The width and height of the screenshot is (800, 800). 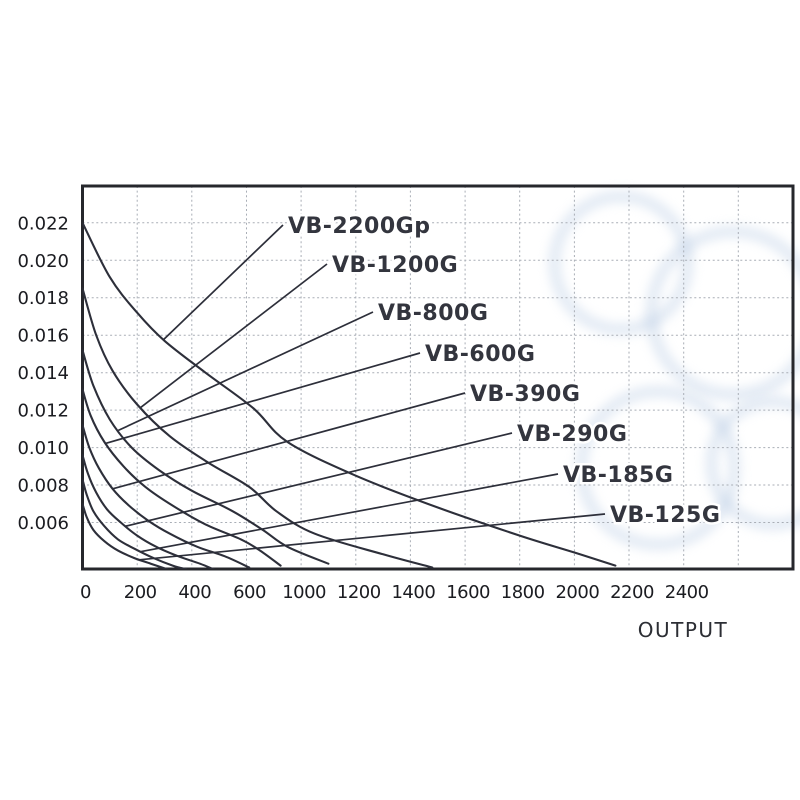 I want to click on x-tick-label: 200, so click(x=140, y=592).